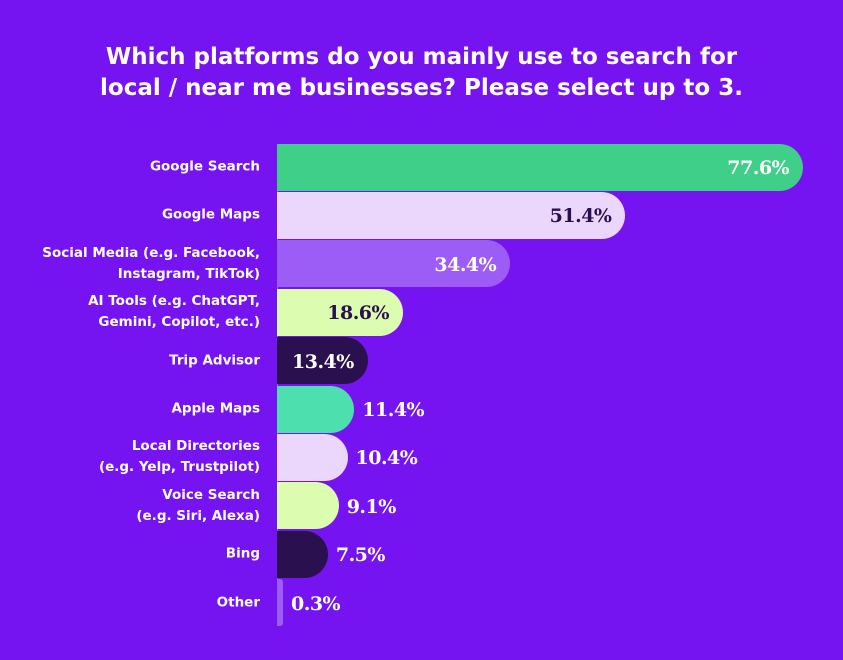 Image resolution: width=843 pixels, height=660 pixels. I want to click on category-label-line: Bing, so click(242, 553).